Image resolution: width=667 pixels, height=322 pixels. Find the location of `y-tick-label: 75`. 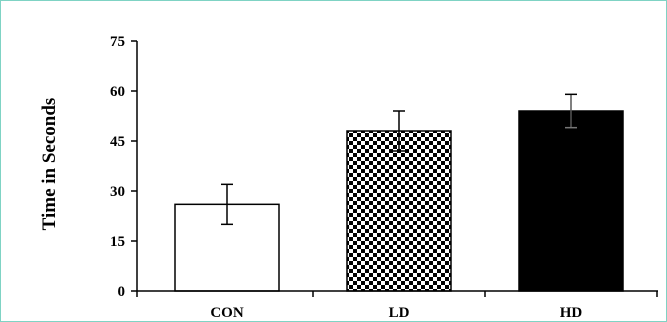

y-tick-label: 75 is located at coordinates (117, 42).